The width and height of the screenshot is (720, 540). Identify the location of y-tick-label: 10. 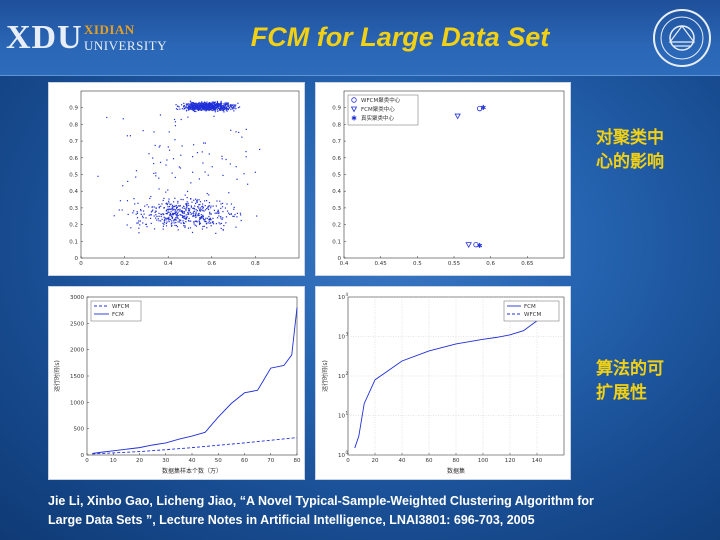
(341, 417).